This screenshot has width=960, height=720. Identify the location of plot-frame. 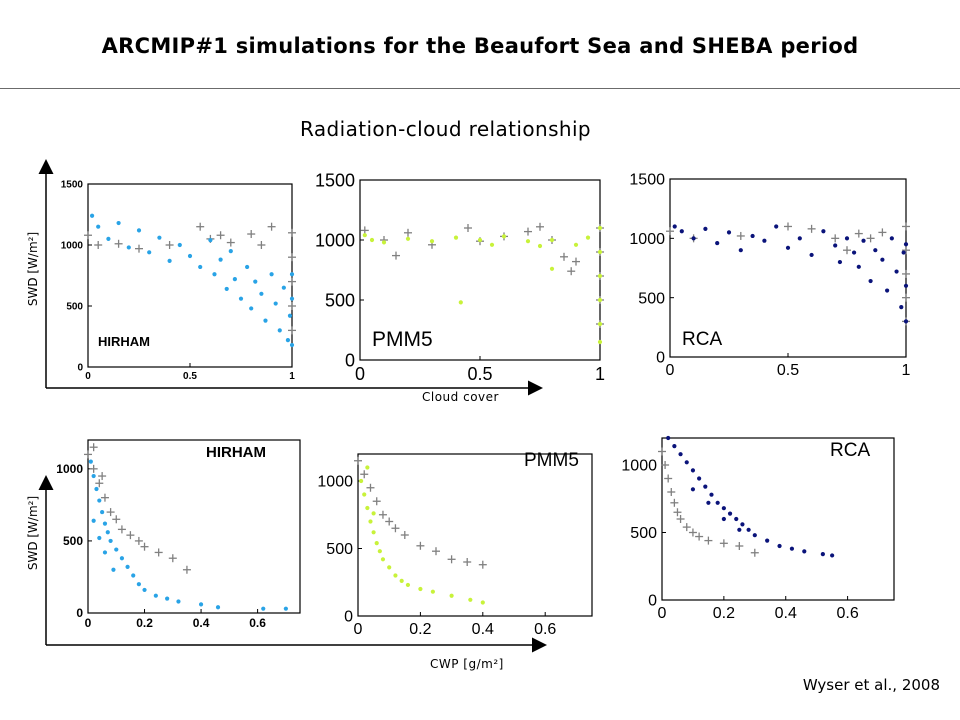
(194, 526).